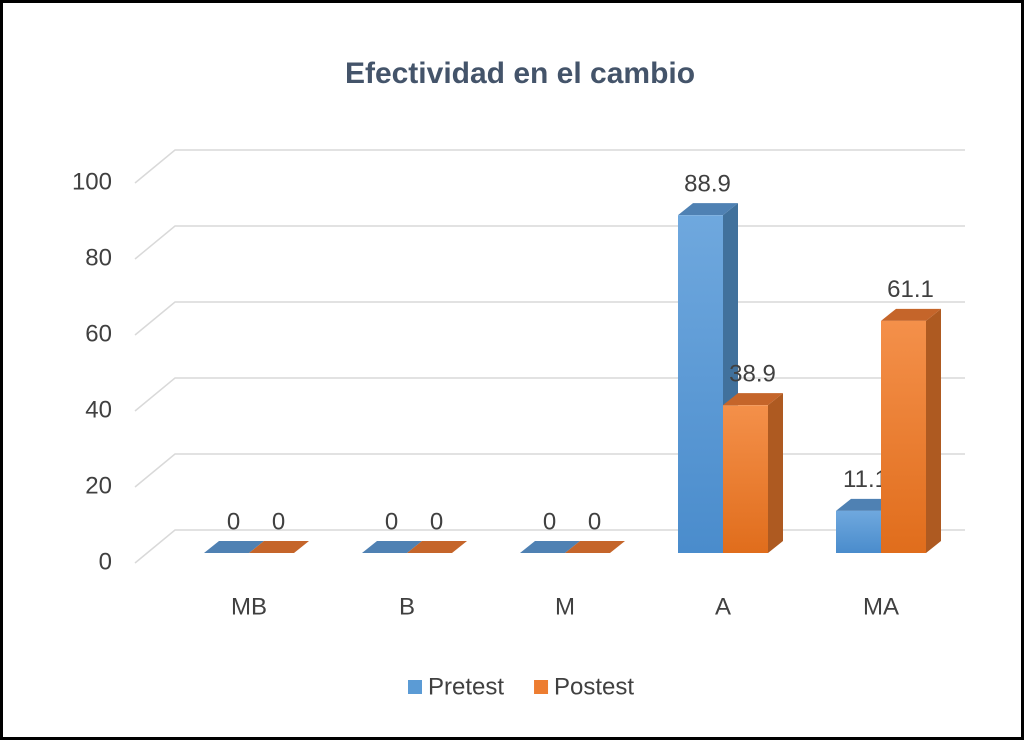  I want to click on data-label: 61.1, so click(910, 289).